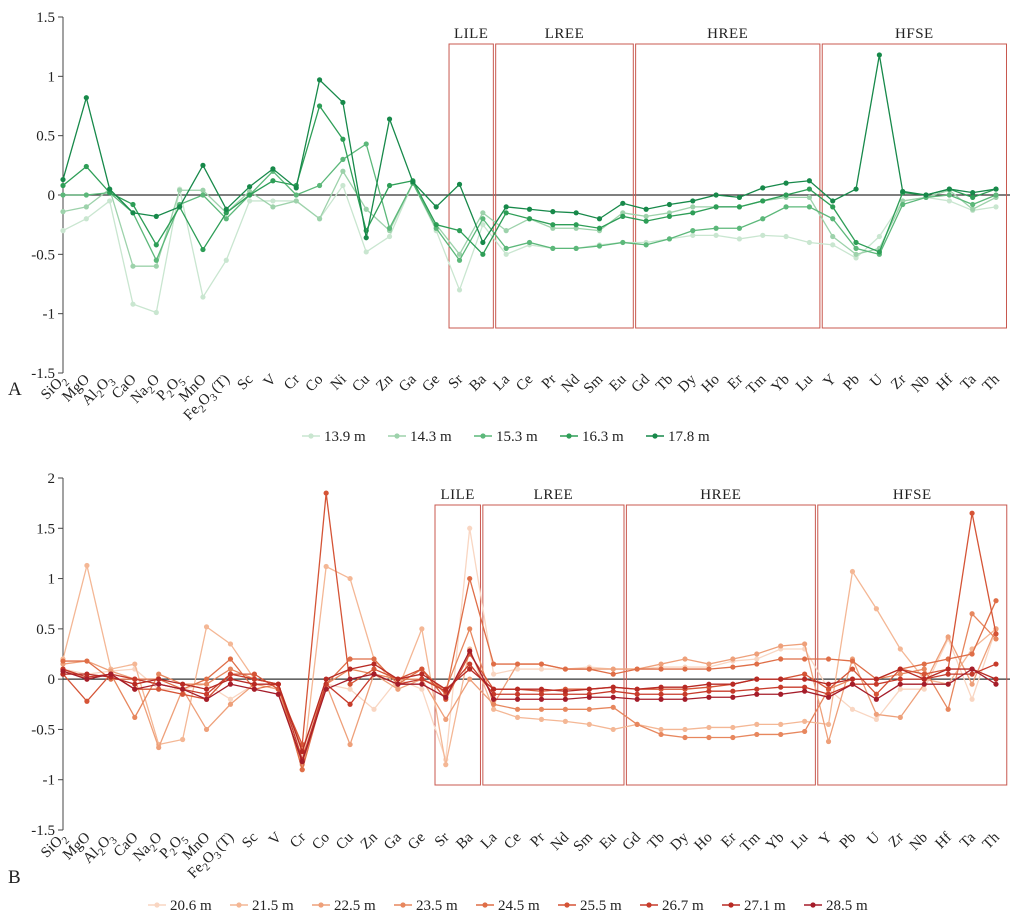 The height and width of the screenshot is (923, 1014). What do you see at coordinates (804, 382) in the screenshot?
I see `x-category-label: Lu` at bounding box center [804, 382].